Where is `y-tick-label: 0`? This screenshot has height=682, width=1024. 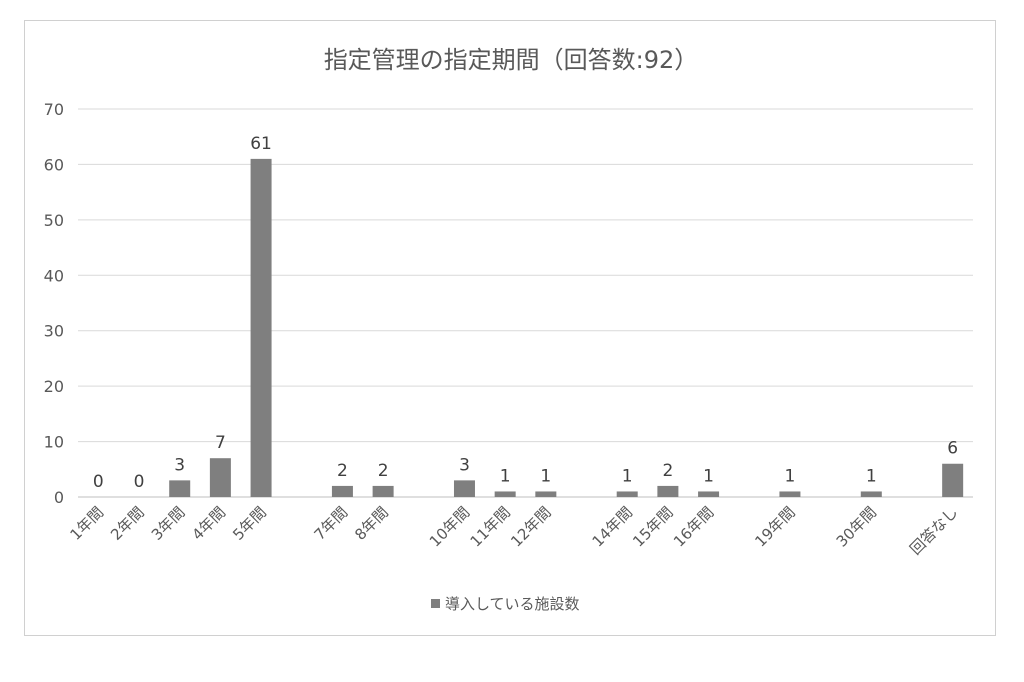
y-tick-label: 0 is located at coordinates (59, 497).